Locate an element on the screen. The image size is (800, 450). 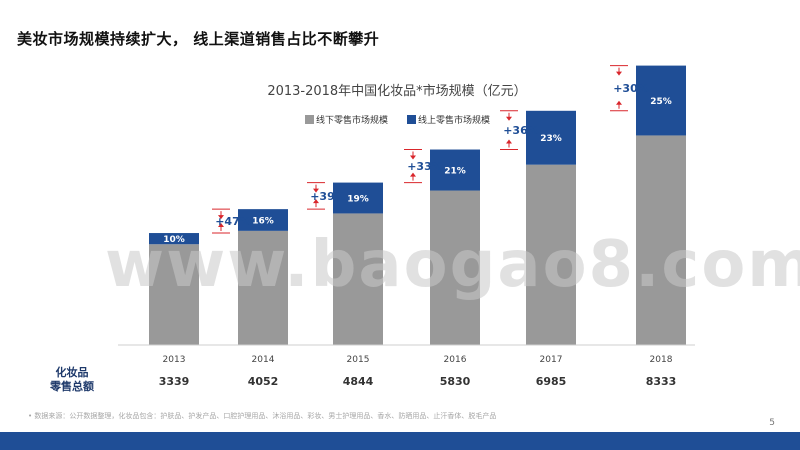
online-share-label: 16% is located at coordinates (263, 222).